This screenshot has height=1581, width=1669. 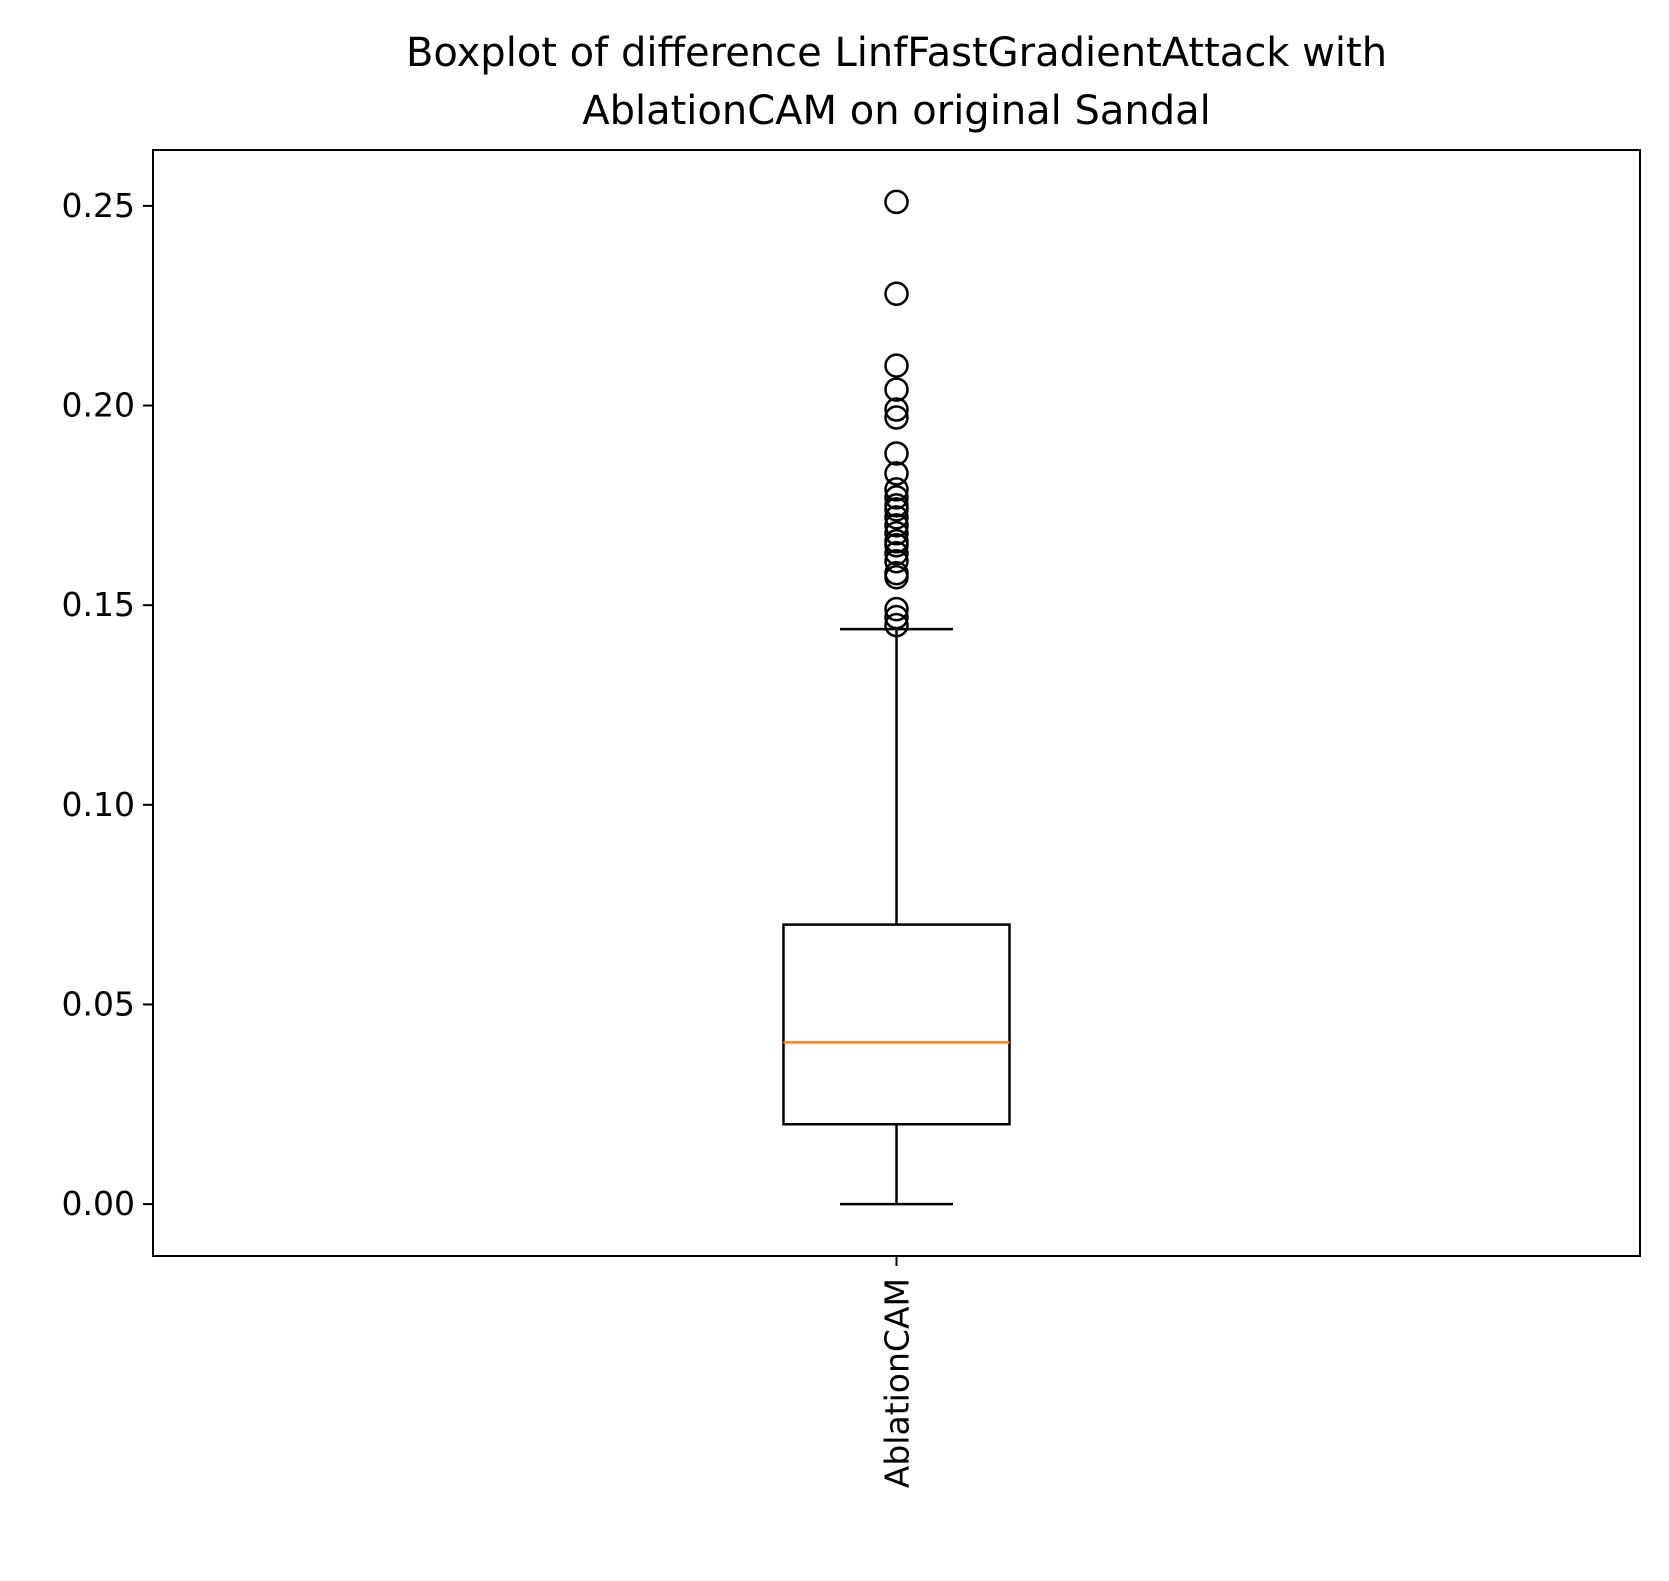 I want to click on y-tick-label: 0.10, so click(x=98, y=804).